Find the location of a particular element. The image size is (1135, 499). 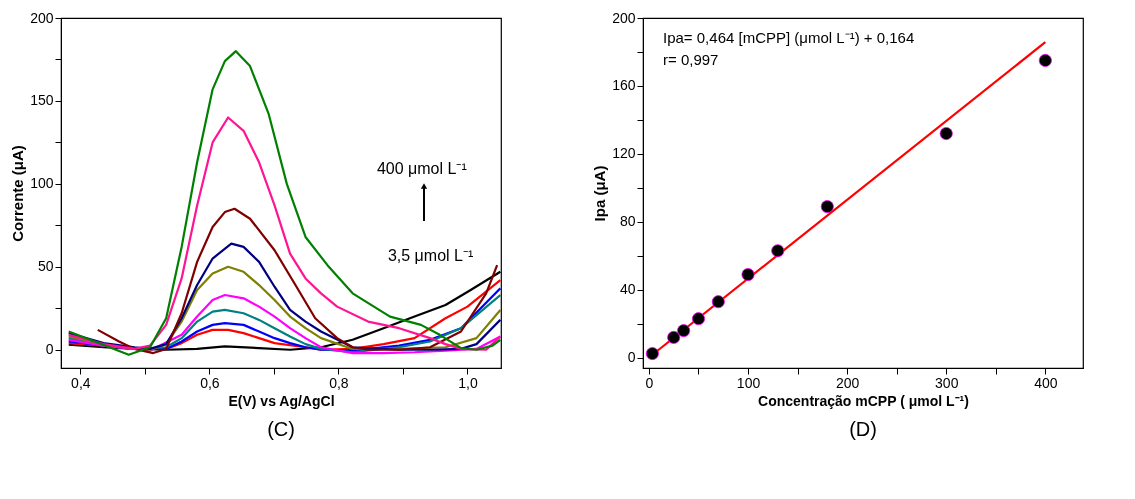

x-tick-label: 0,6 is located at coordinates (210, 382).